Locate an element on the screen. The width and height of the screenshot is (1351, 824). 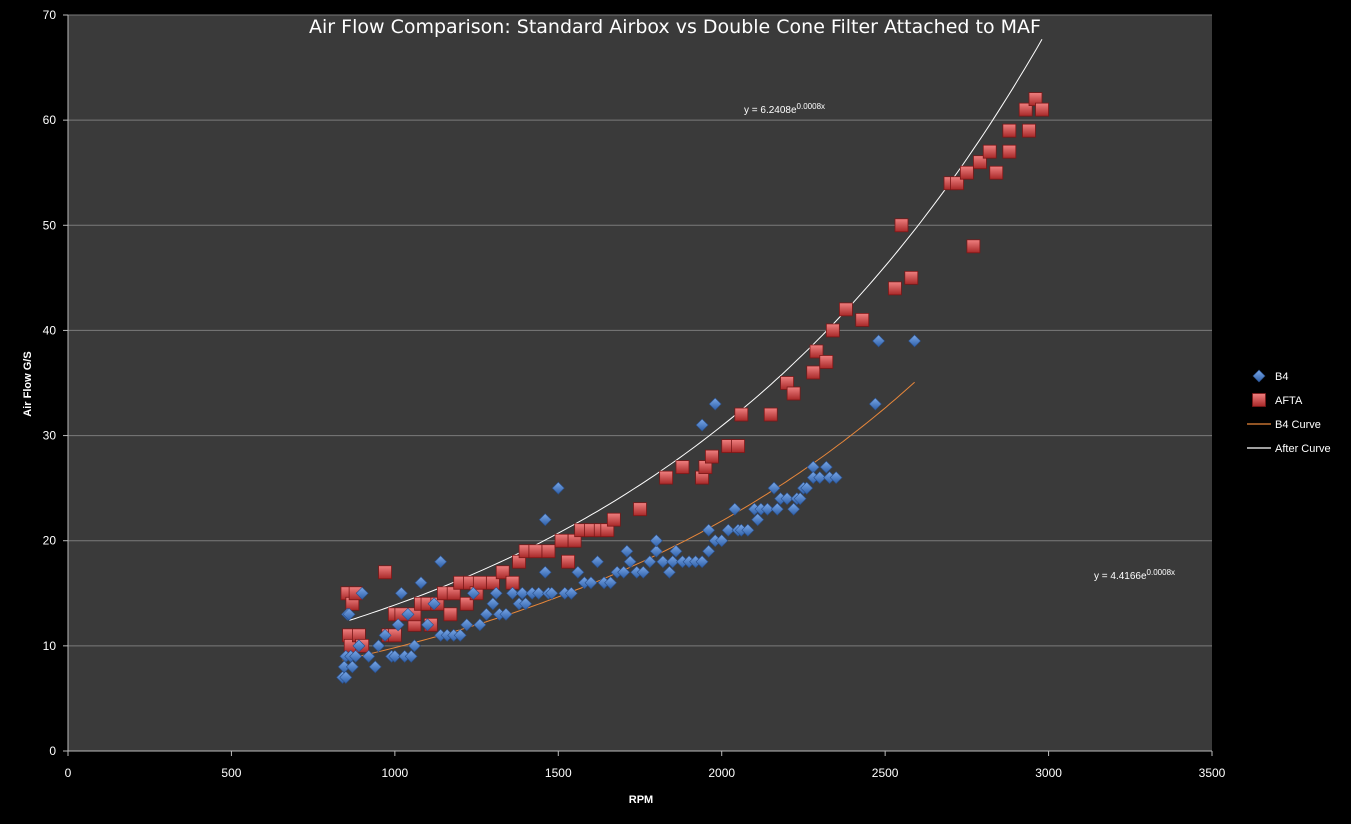
x-axis-label: RPM is located at coordinates (641, 800).